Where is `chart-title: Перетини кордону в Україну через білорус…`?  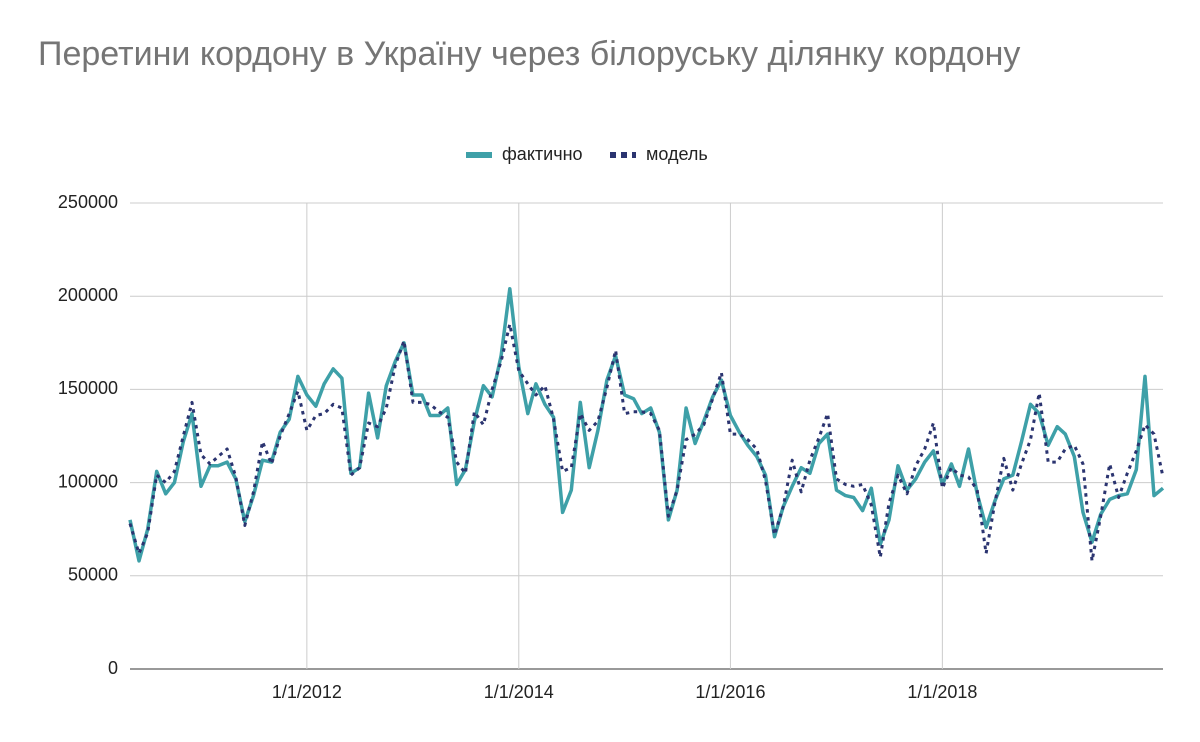 chart-title: Перетини кордону в Україну через білорус… is located at coordinates (529, 54).